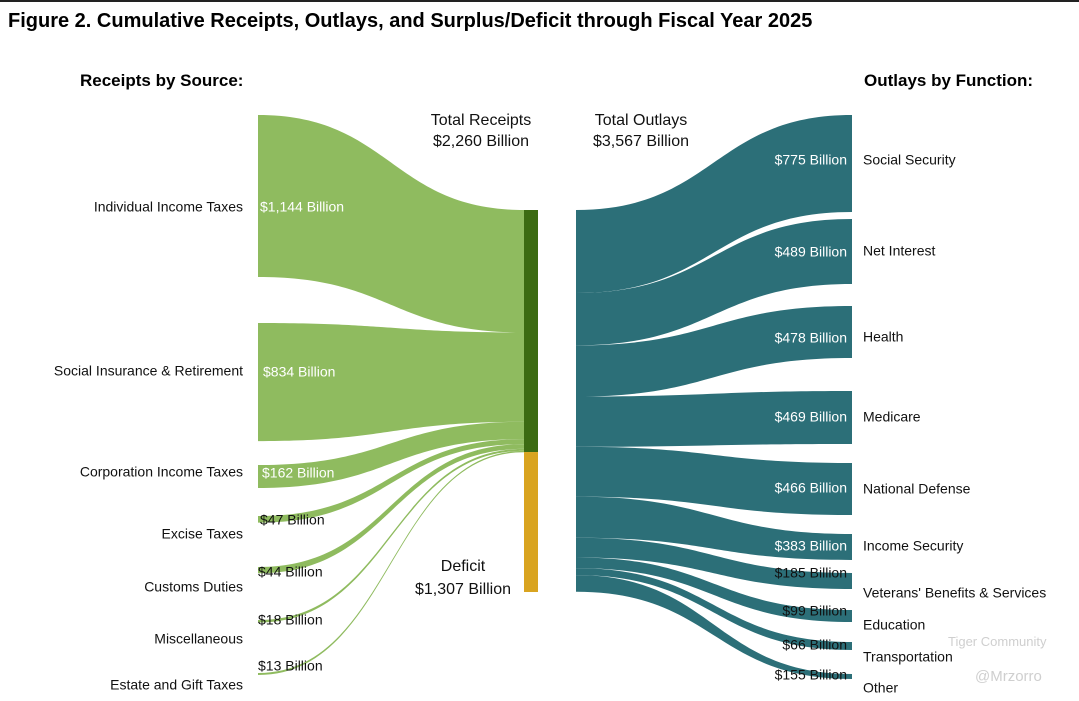 Image resolution: width=1079 pixels, height=701 pixels. What do you see at coordinates (908, 657) in the screenshot?
I see `outlay-label-transportation: Transportation` at bounding box center [908, 657].